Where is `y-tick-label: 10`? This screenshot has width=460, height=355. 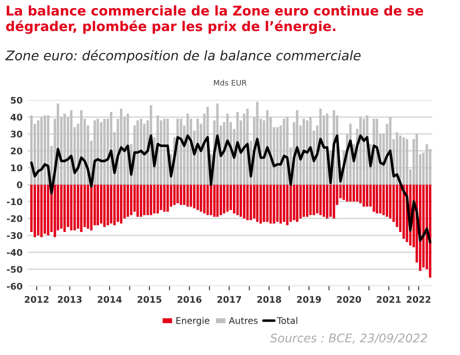 y-tick-label: 10 is located at coordinates (16, 168).